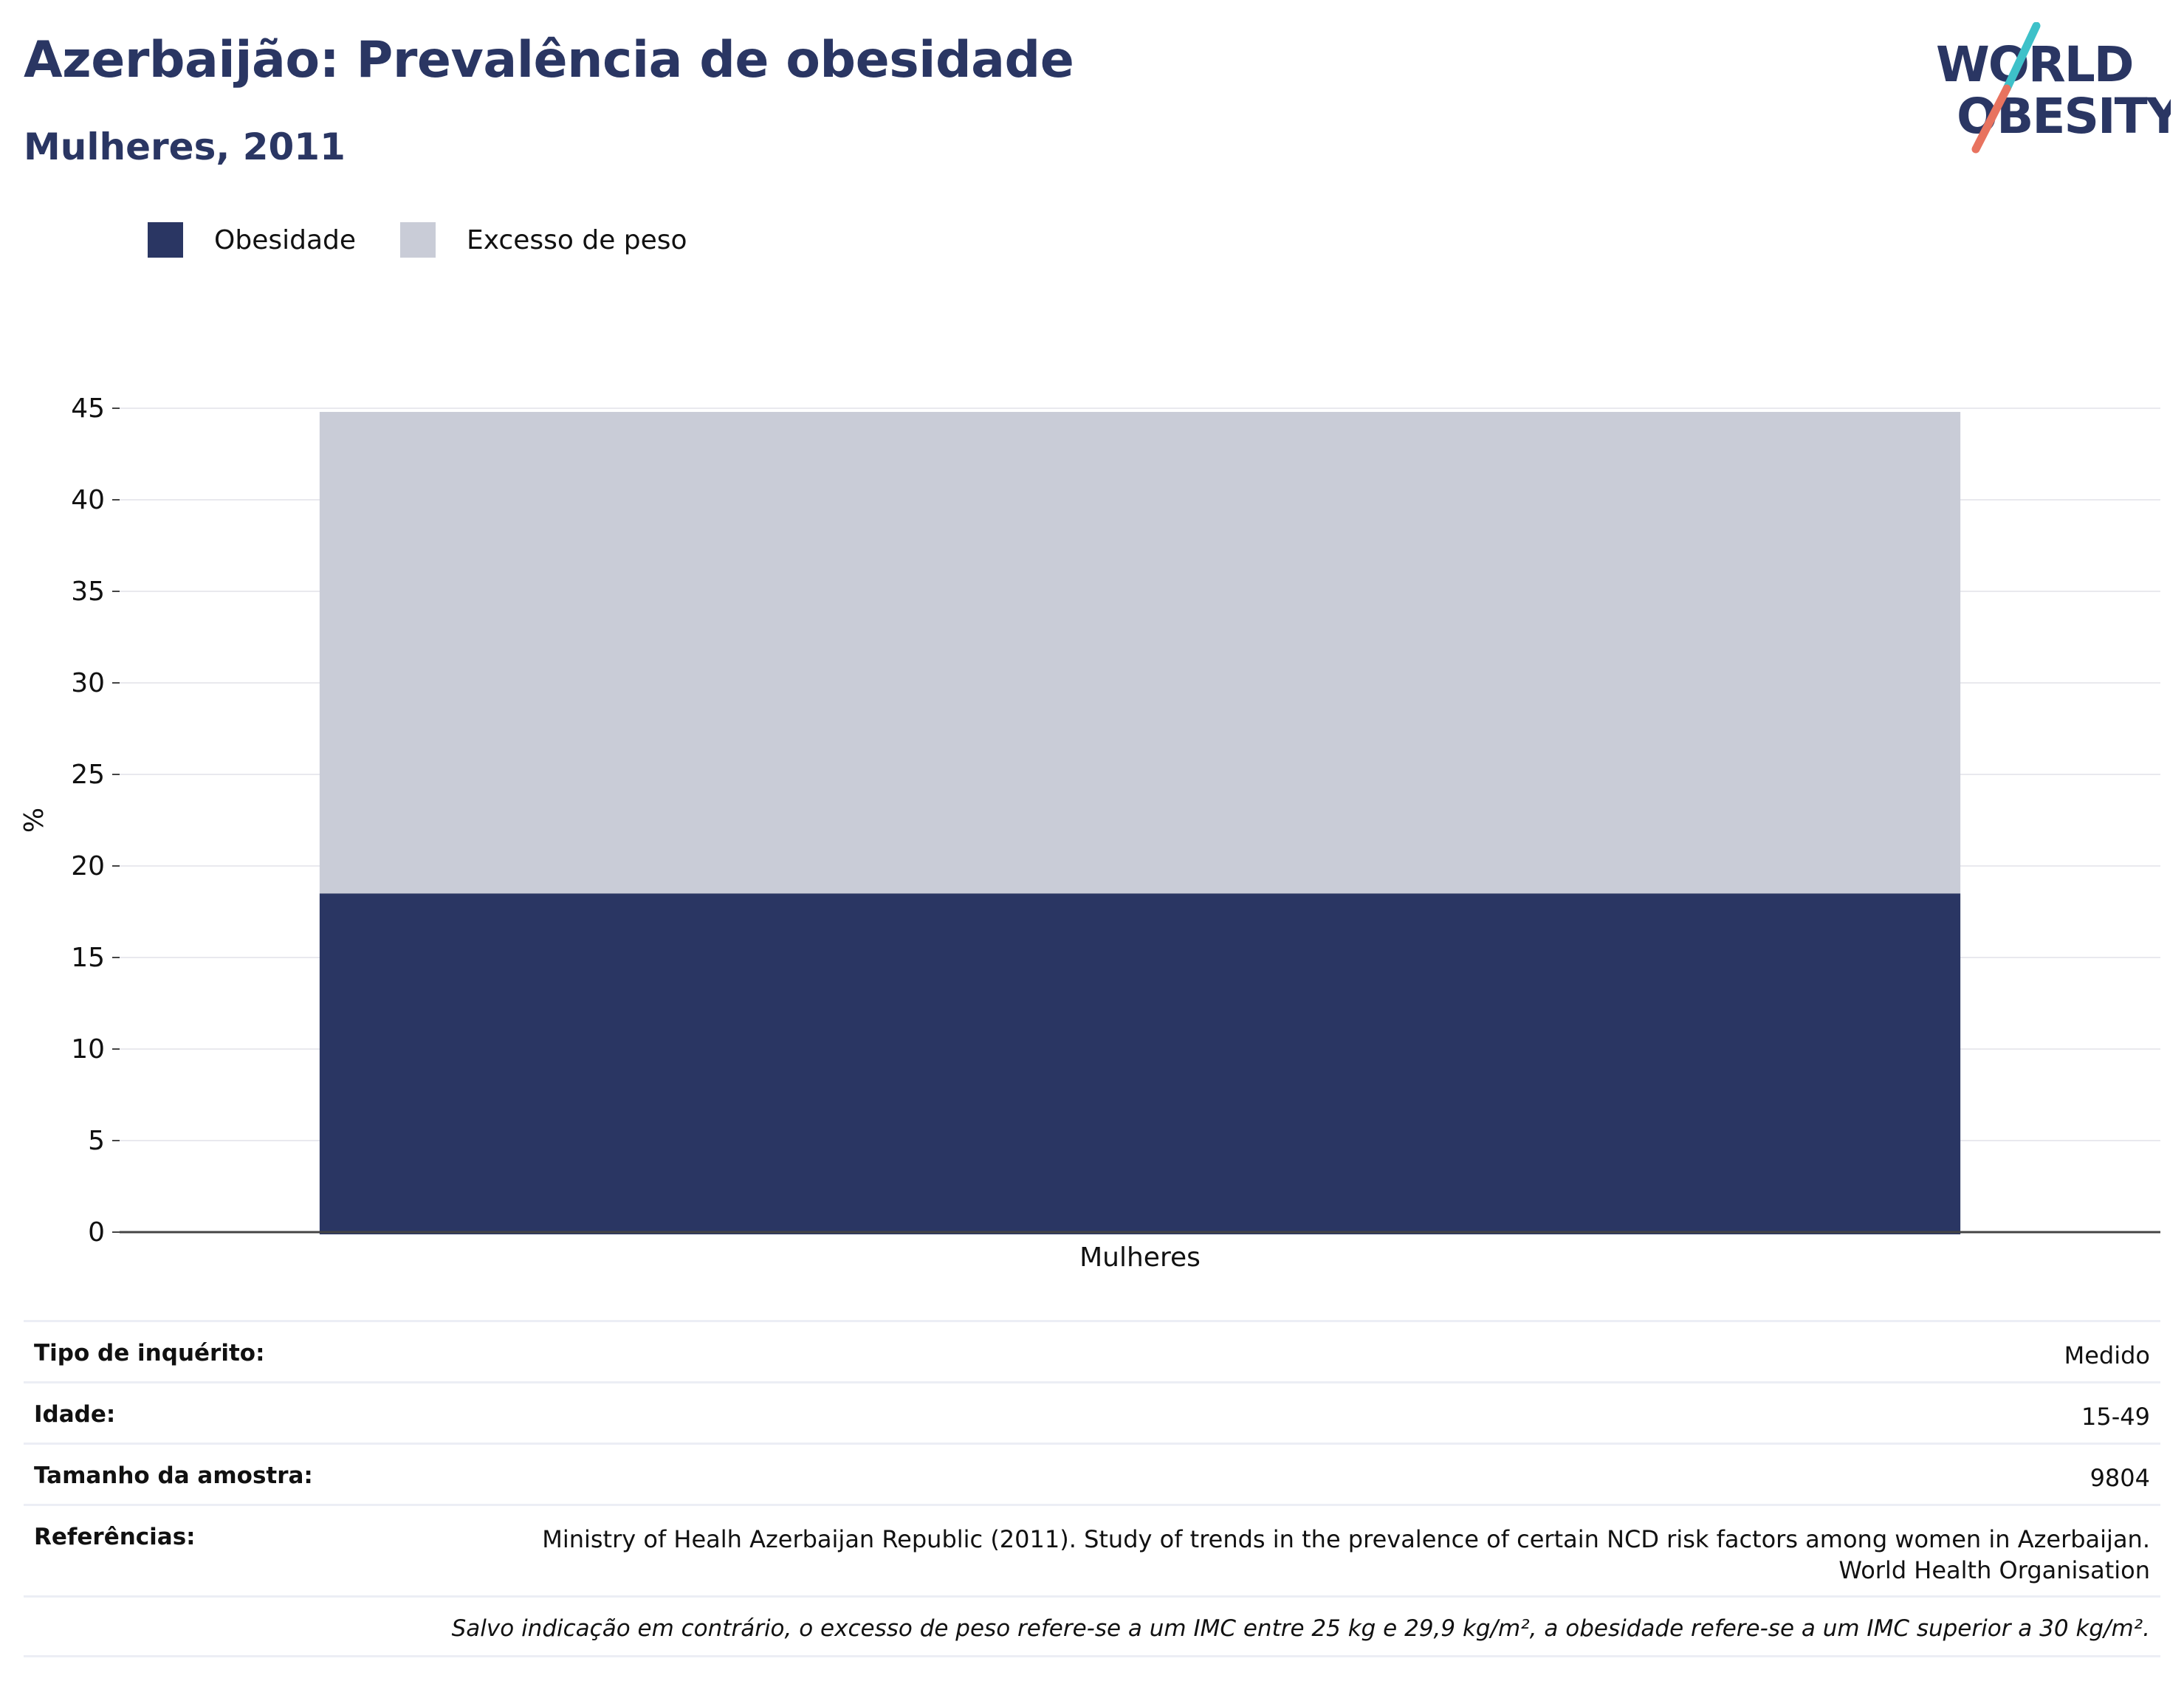  What do you see at coordinates (2021, 58) in the screenshot?
I see `logo-slash-top` at bounding box center [2021, 58].